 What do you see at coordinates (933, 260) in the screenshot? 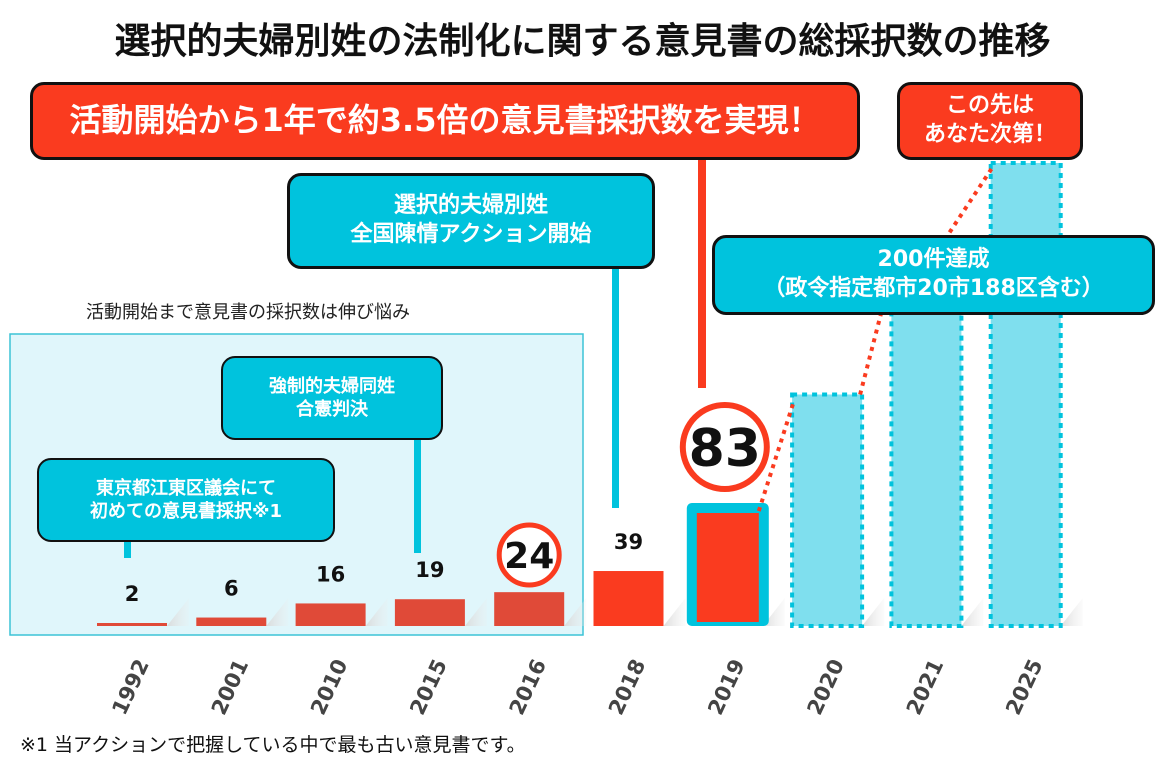
I see `milestone-line-1: 200件達成` at bounding box center [933, 260].